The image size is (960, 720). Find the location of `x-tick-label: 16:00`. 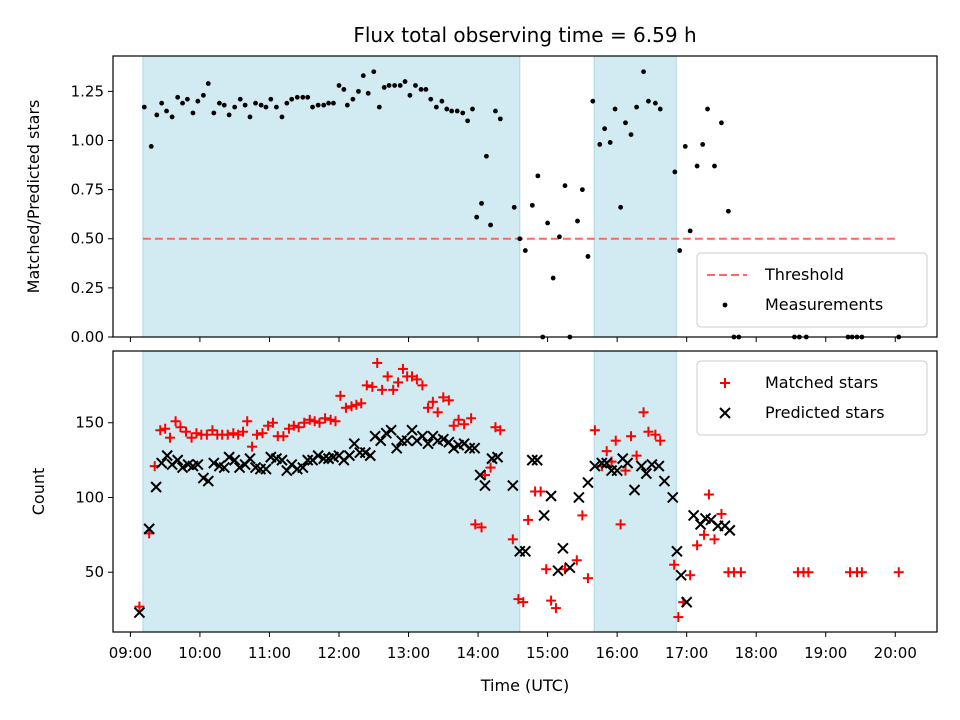

x-tick-label: 16:00 is located at coordinates (617, 653).